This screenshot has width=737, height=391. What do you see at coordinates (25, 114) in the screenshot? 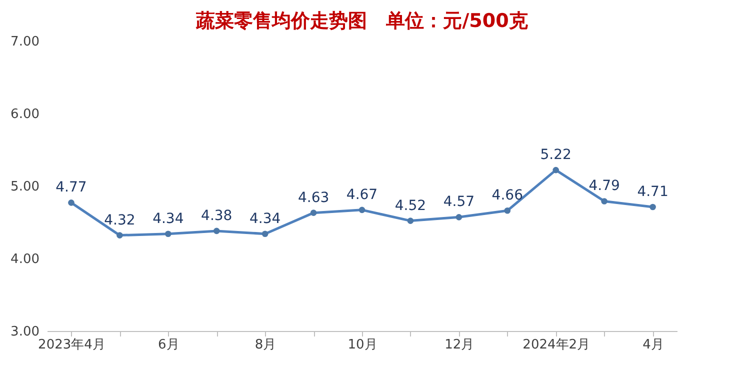
I see `y-tick-label: 6.00` at bounding box center [25, 114].